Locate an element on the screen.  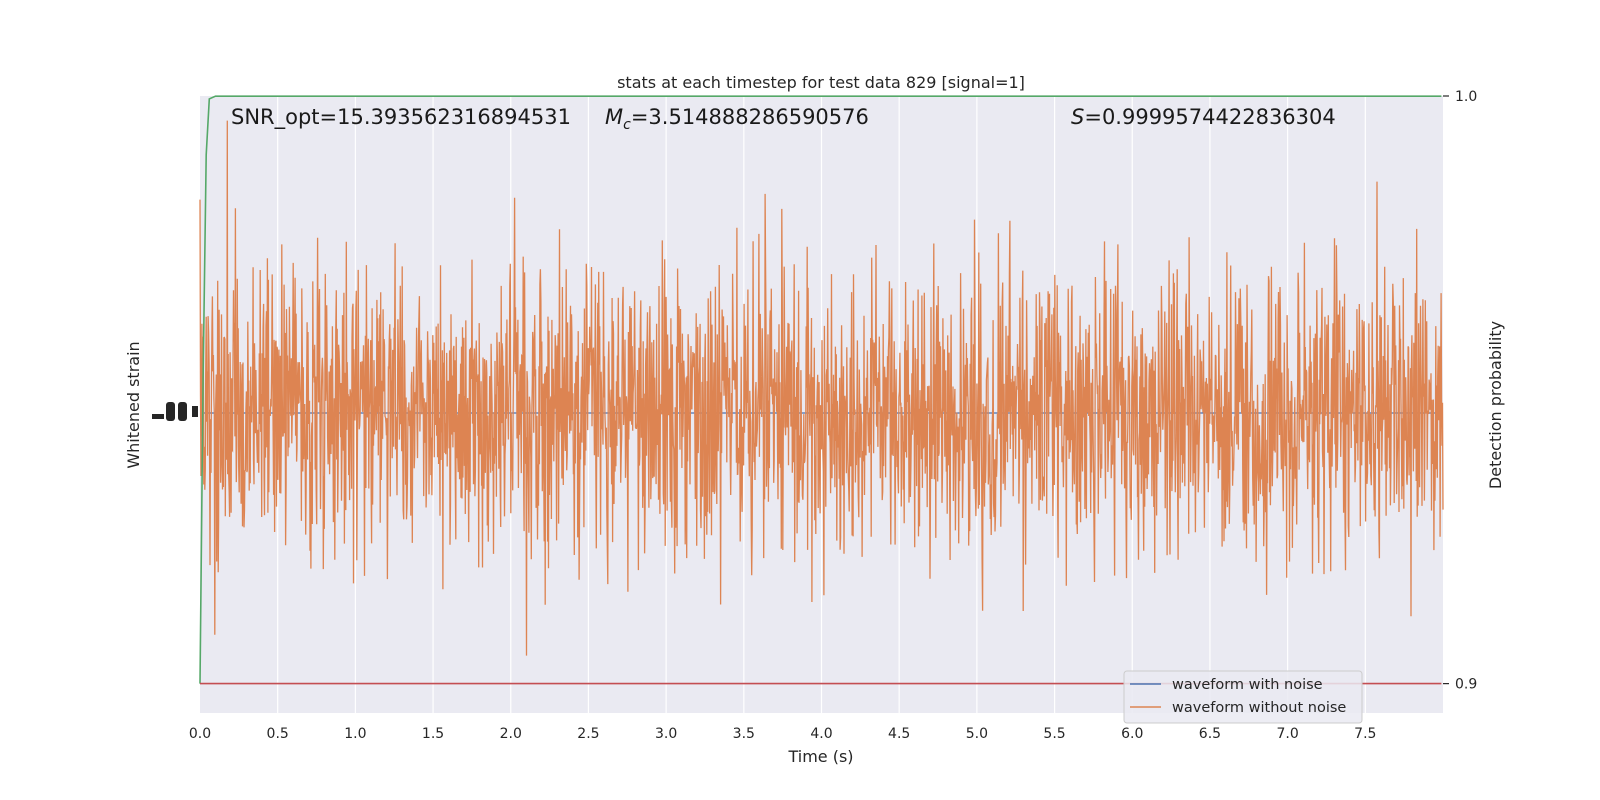
x-tick-label: 4.0 is located at coordinates (821, 734).